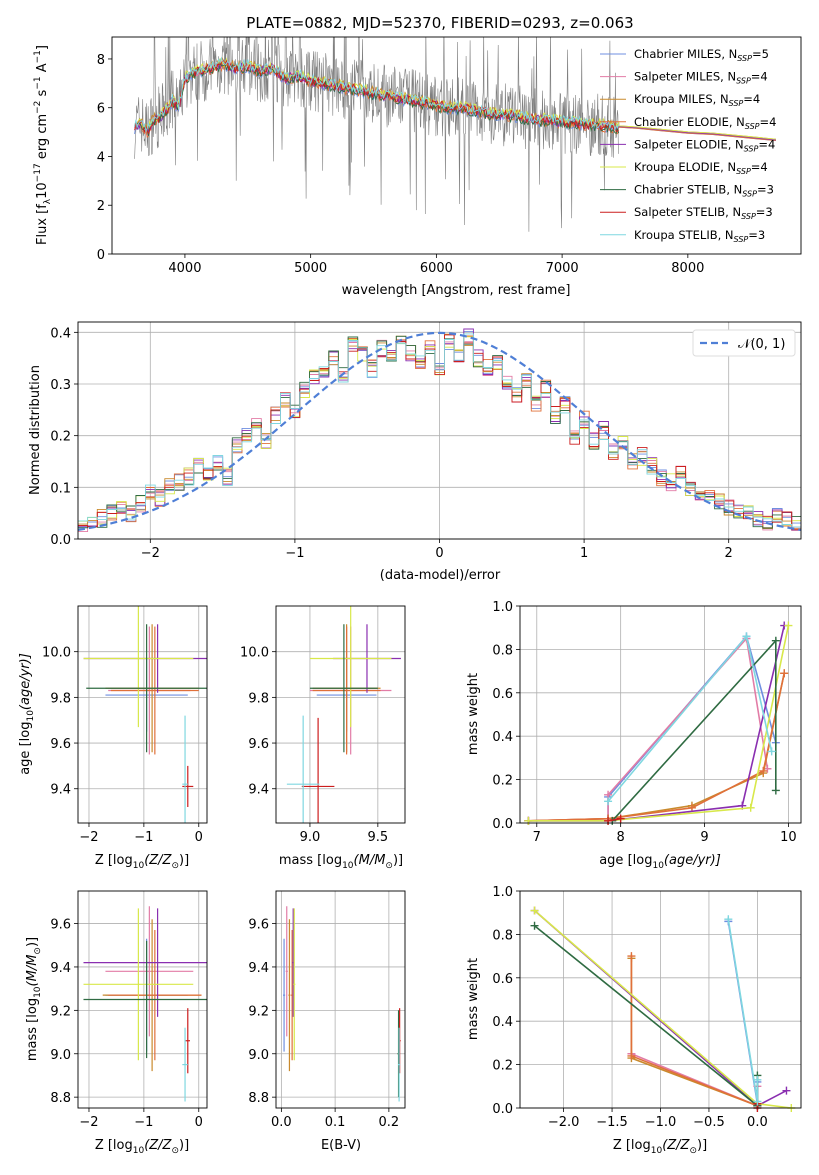 Image resolution: width=819 pixels, height=1175 pixels. I want to click on label-part: s, so click(42, 94).